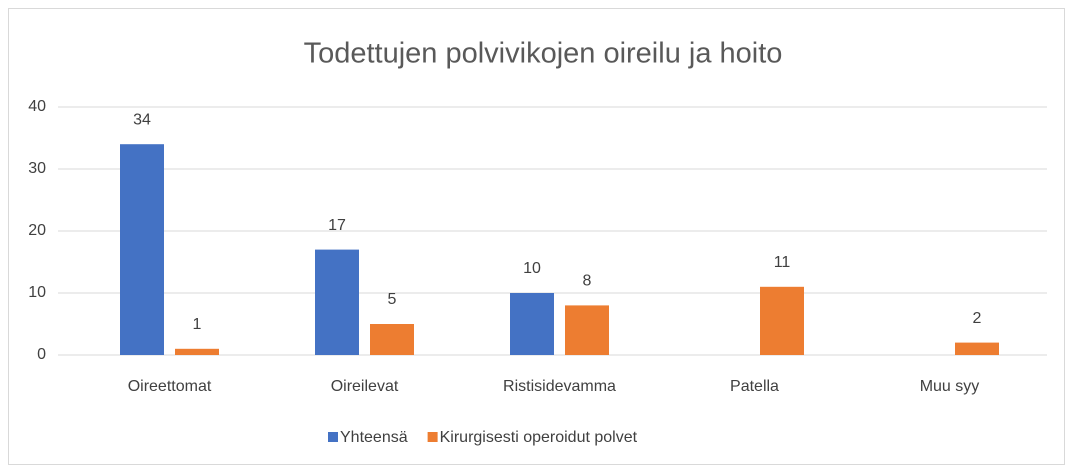  Describe the element at coordinates (950, 386) in the screenshot. I see `x-tick-label: Muu syy` at that location.